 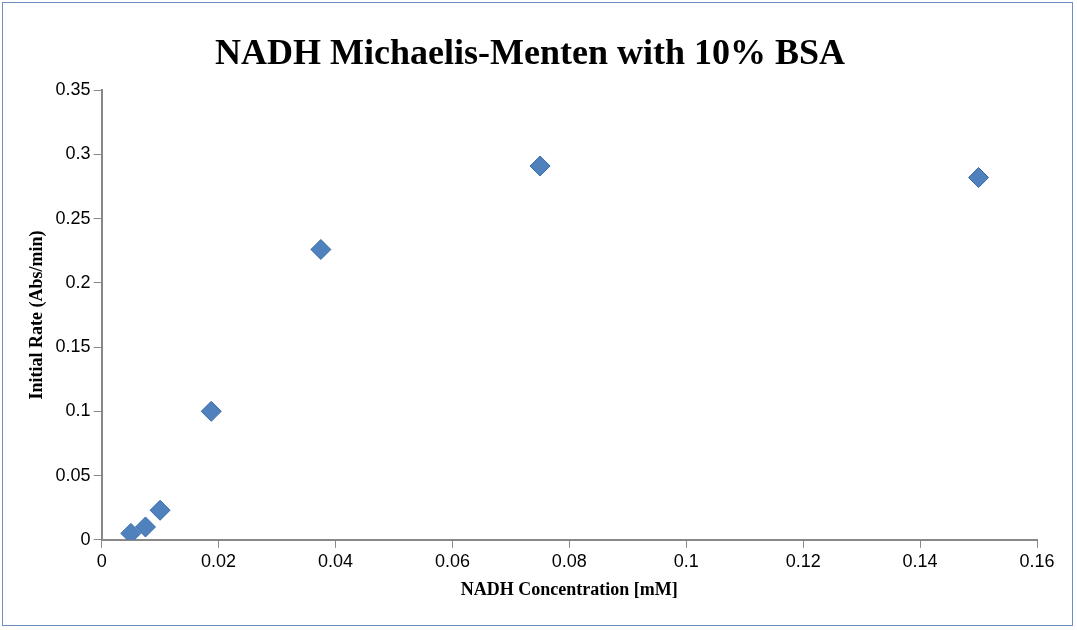 What do you see at coordinates (335, 560) in the screenshot?
I see `x-tick-label: 0.04` at bounding box center [335, 560].